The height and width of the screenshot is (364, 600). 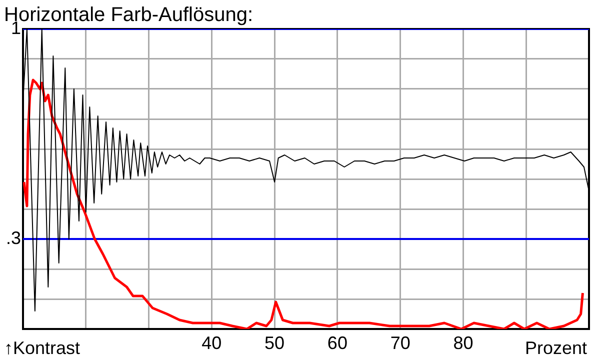 What do you see at coordinates (13, 238) in the screenshot?
I see `y-tick-label: .3` at bounding box center [13, 238].